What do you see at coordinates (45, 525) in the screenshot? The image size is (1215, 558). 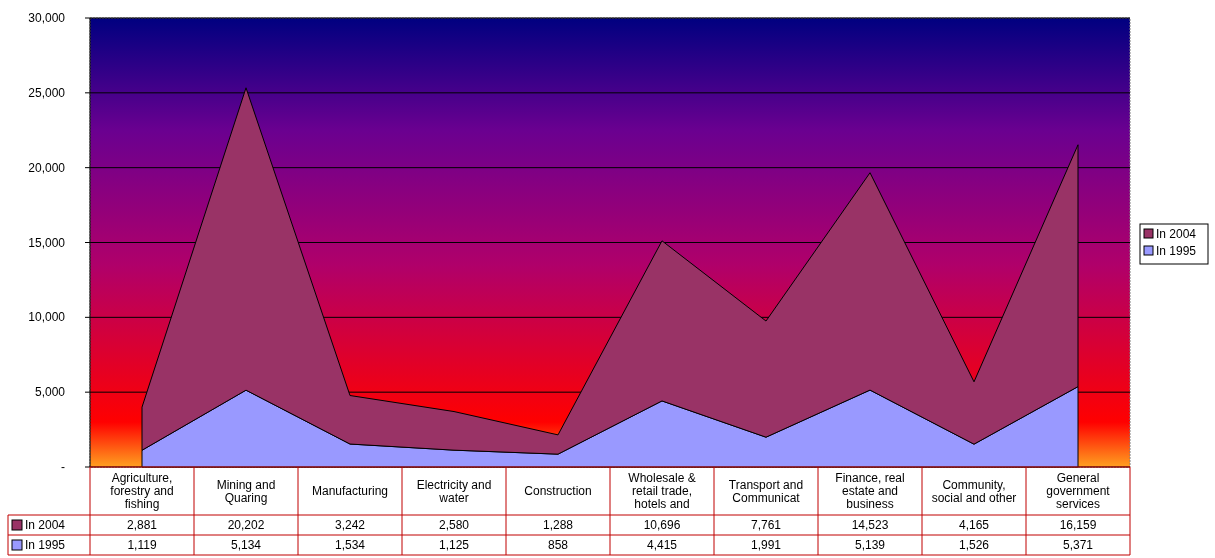 I see `text: In 2004` at bounding box center [45, 525].